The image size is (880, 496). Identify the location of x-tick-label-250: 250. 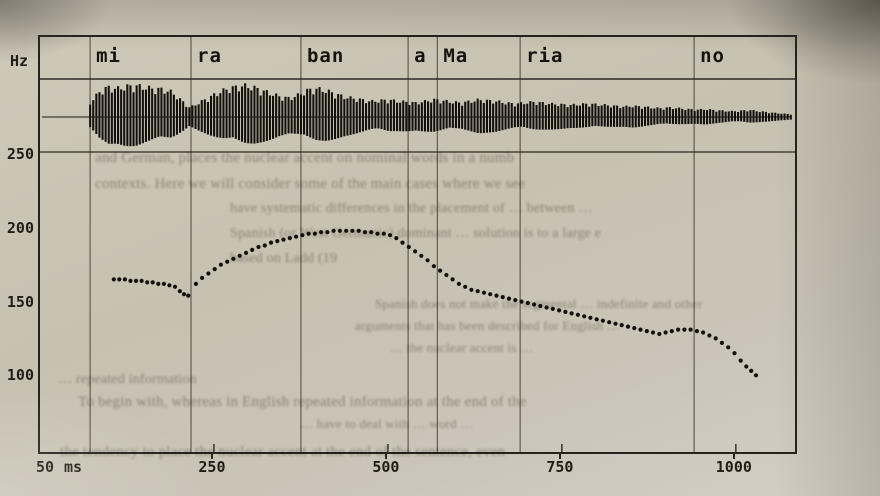
(212, 467).